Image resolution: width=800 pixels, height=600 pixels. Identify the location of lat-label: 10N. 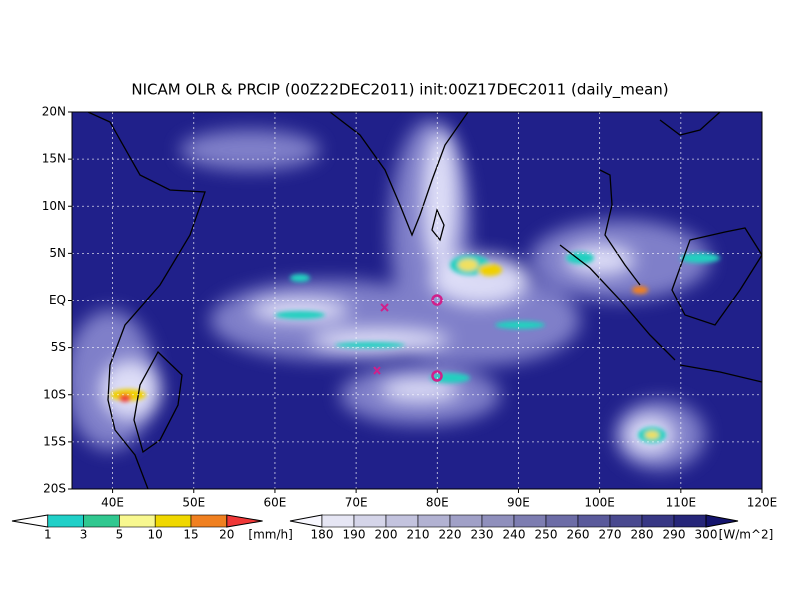
(54, 206).